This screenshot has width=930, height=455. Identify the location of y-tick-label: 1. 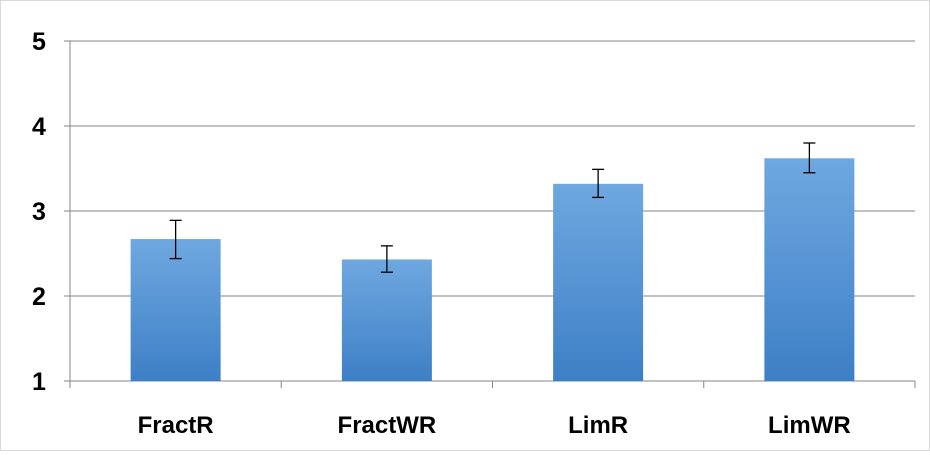
(39, 382).